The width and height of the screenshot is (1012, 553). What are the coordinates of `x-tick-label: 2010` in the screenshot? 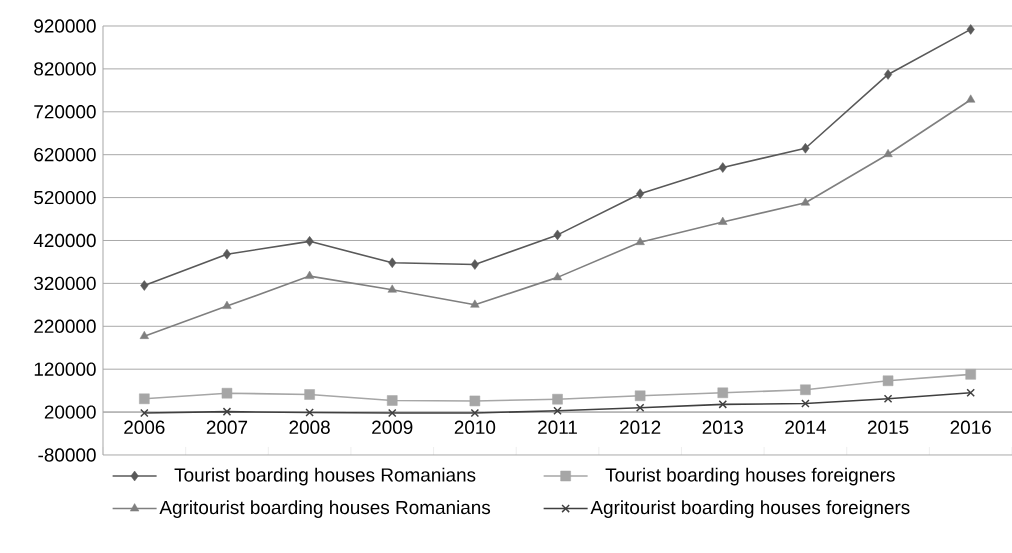 It's located at (475, 427).